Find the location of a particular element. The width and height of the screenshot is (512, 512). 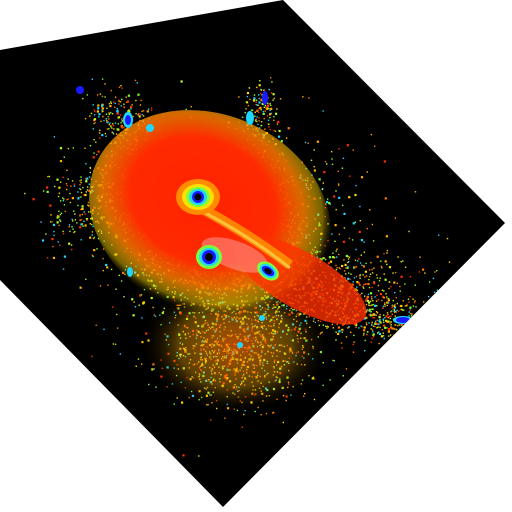

central-core is located at coordinates (198, 197).